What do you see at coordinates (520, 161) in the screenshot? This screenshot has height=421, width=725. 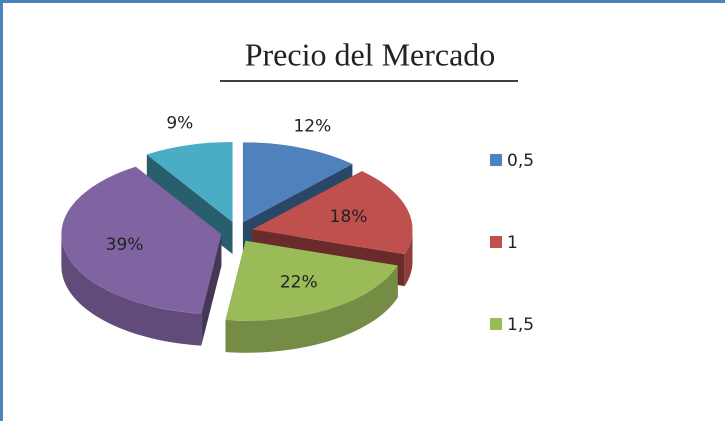 I see `legend-label: 0,5` at bounding box center [520, 161].